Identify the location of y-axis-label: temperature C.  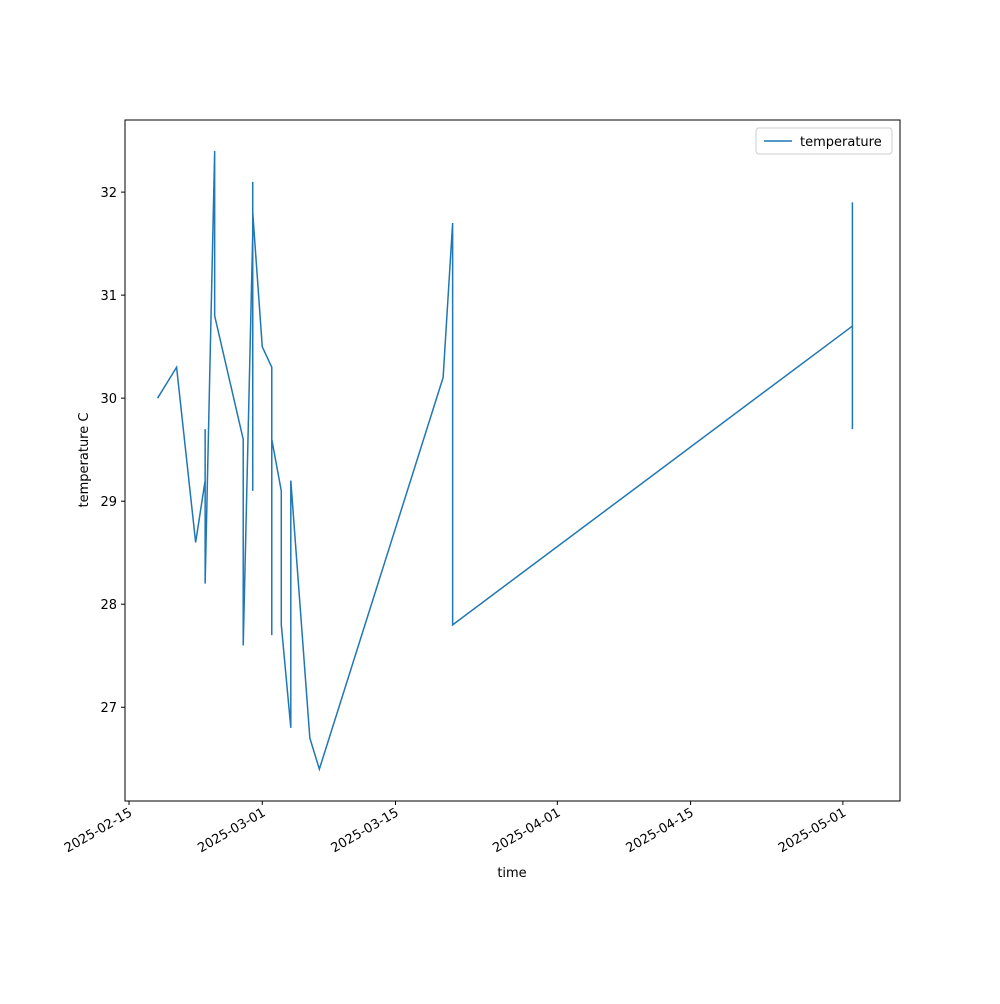
(84, 460).